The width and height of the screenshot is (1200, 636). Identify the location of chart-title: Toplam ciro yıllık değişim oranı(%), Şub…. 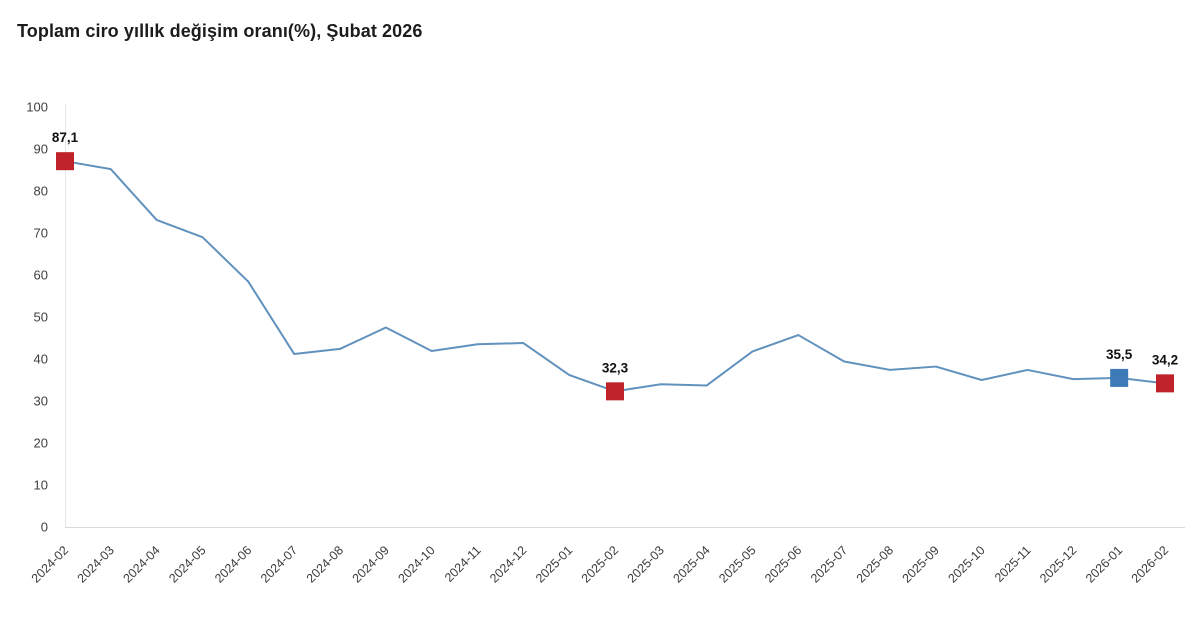
(220, 31).